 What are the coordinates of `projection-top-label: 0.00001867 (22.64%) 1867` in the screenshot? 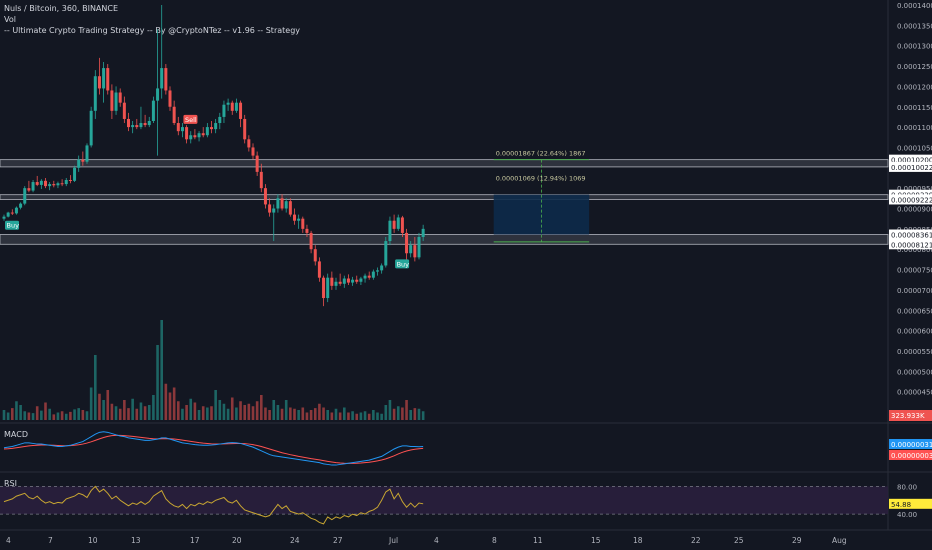 It's located at (541, 154).